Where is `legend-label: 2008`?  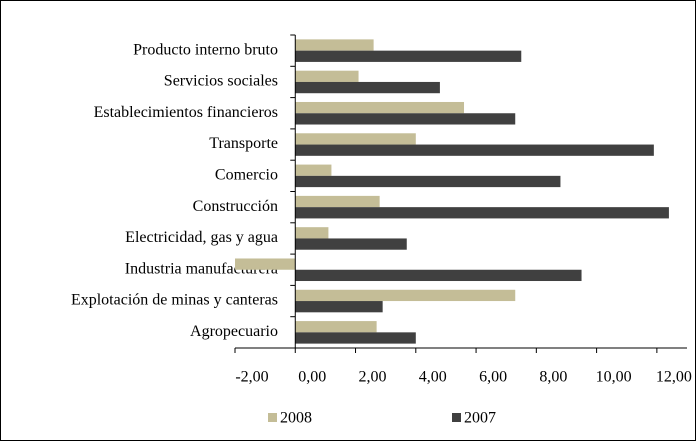
legend-label: 2008 is located at coordinates (296, 418).